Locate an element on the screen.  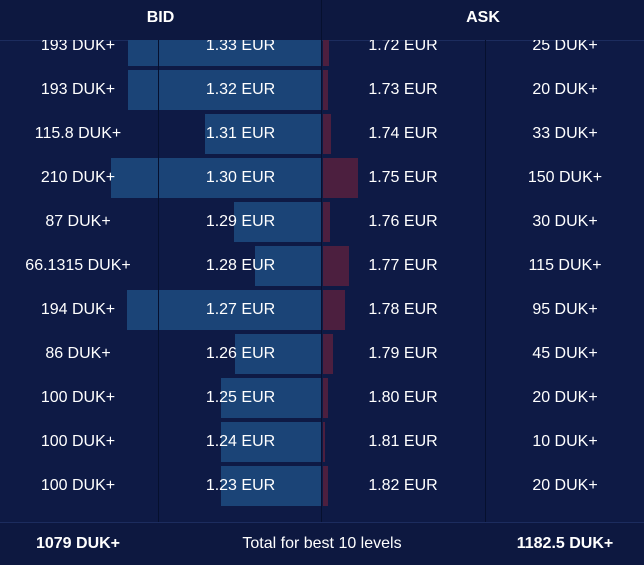
order-level-row: 100 DUK+ 1.25 EUR 1.80 EUR 20 DUK+ is located at coordinates (322, 398).